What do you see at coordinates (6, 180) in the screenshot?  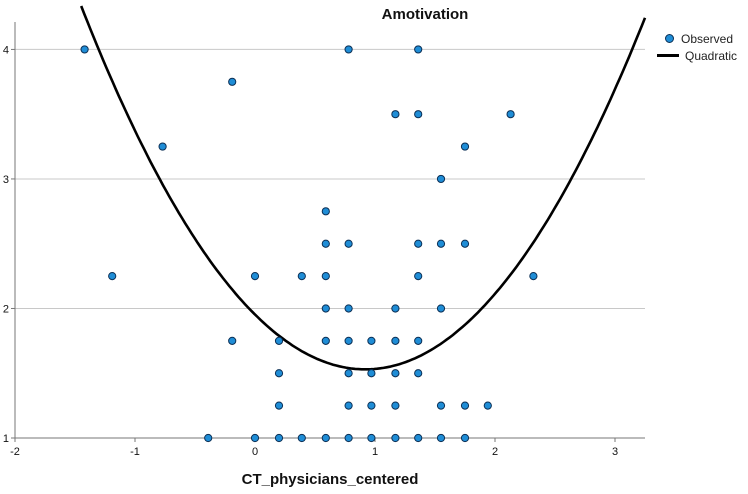 I see `y-tick-label: 3` at bounding box center [6, 180].